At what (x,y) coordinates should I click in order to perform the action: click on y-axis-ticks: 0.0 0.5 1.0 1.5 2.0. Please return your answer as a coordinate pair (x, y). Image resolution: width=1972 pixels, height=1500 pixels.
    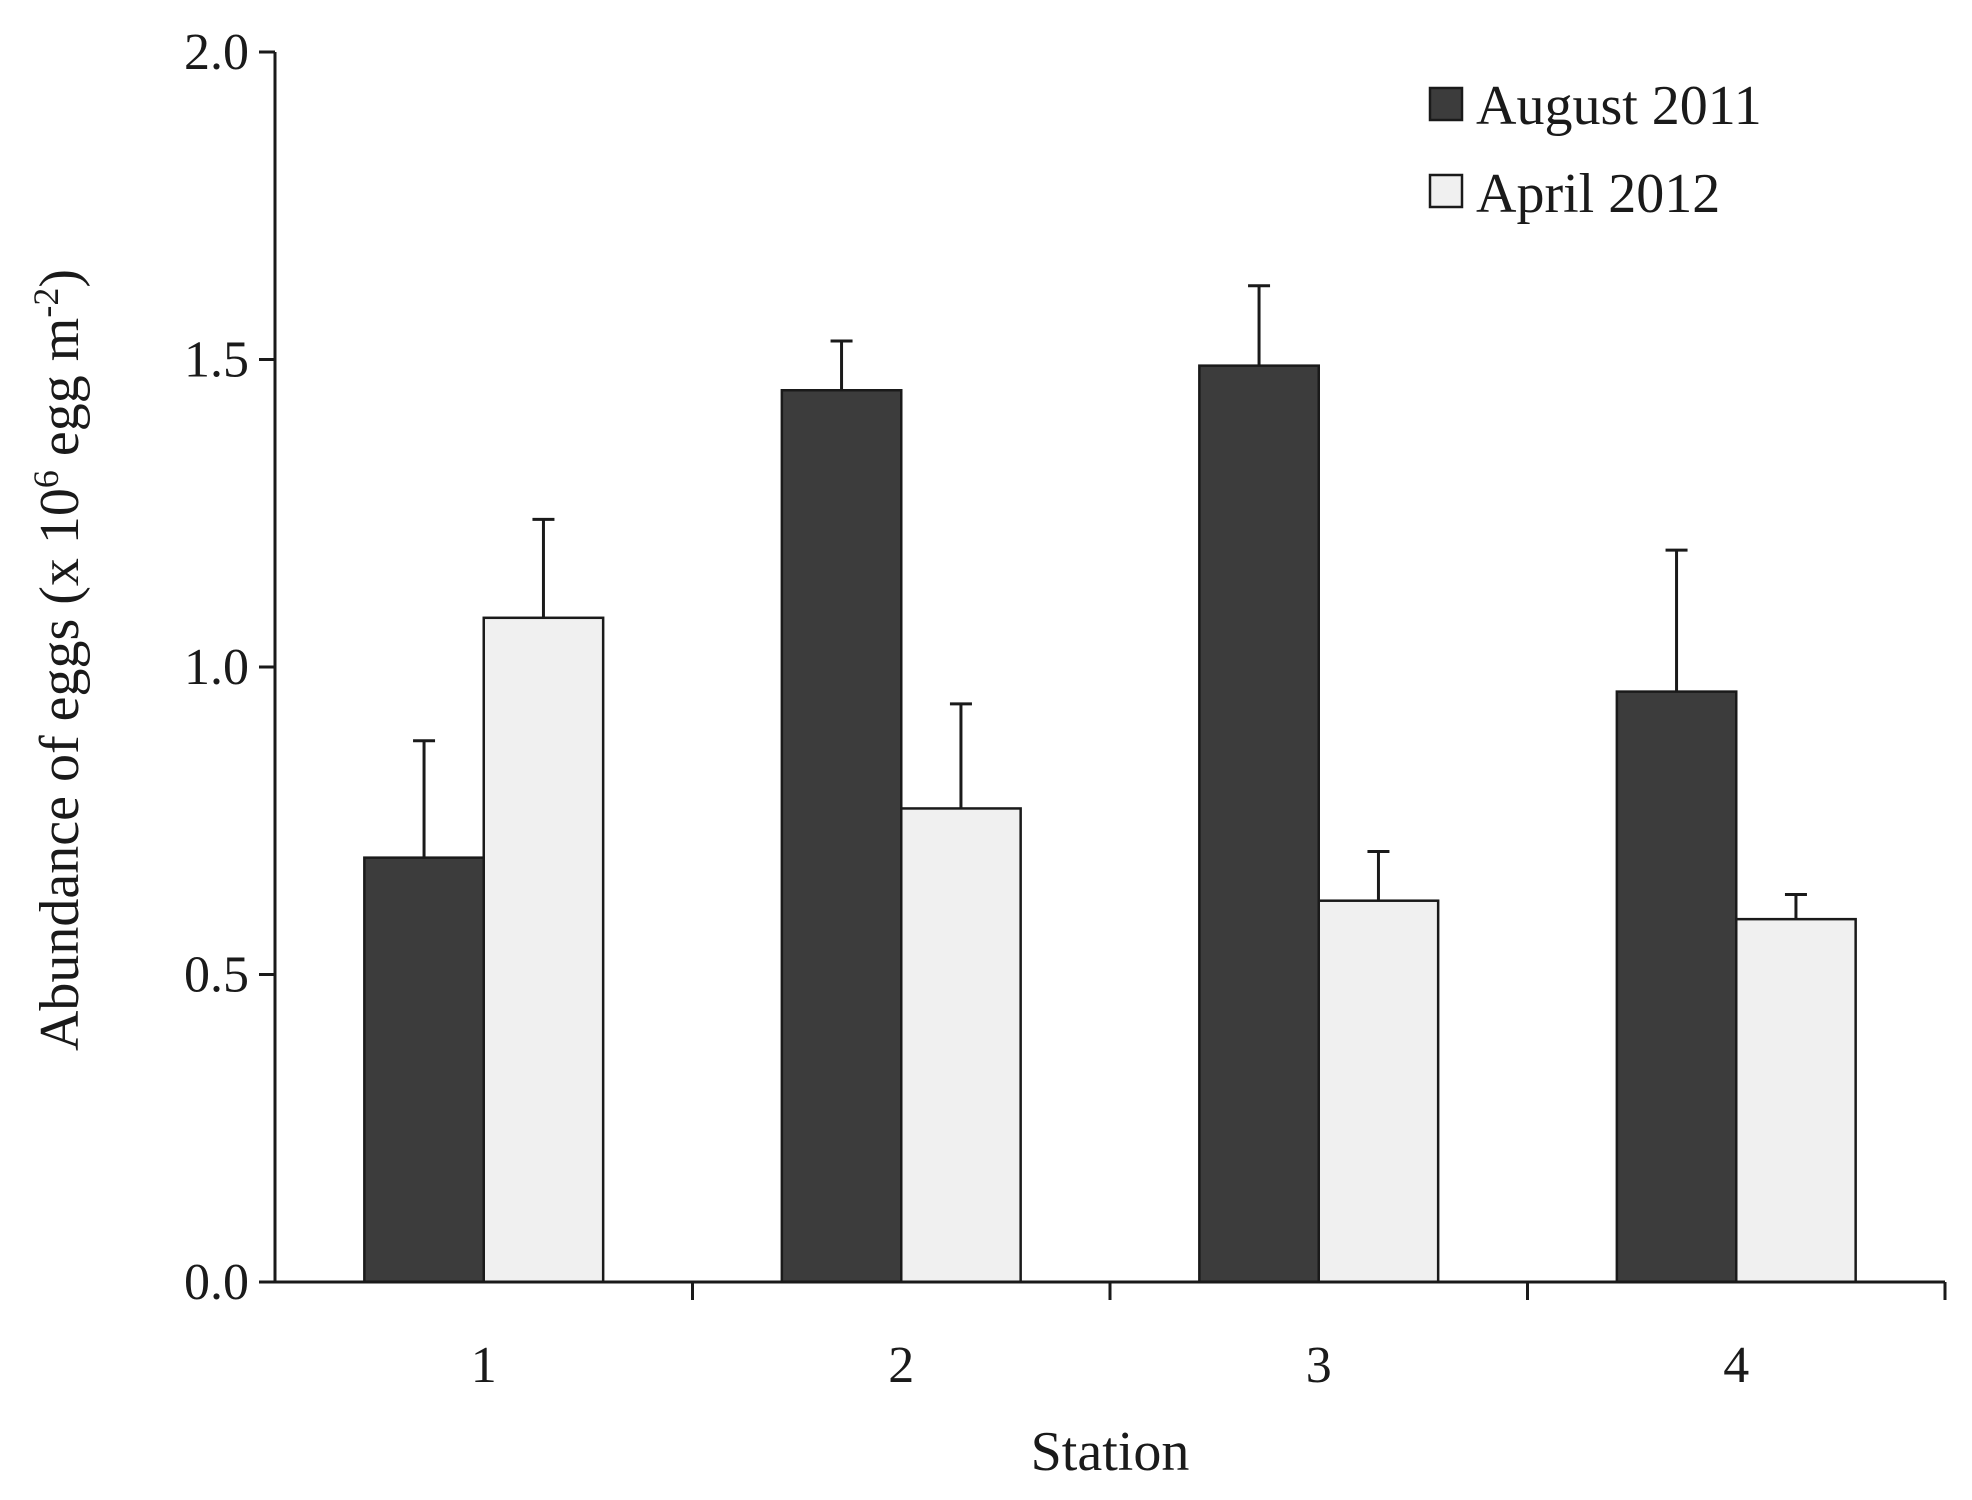
    Looking at the image, I should click on (229, 667).